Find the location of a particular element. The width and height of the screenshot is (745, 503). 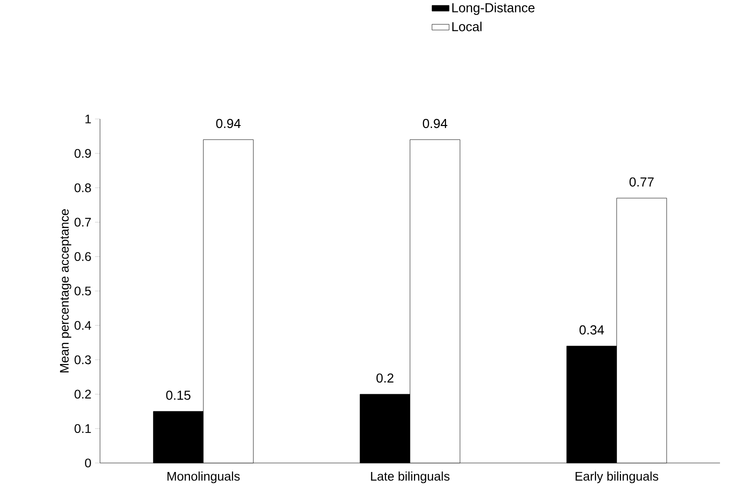

y-tick-label: 0.7 is located at coordinates (82, 222).